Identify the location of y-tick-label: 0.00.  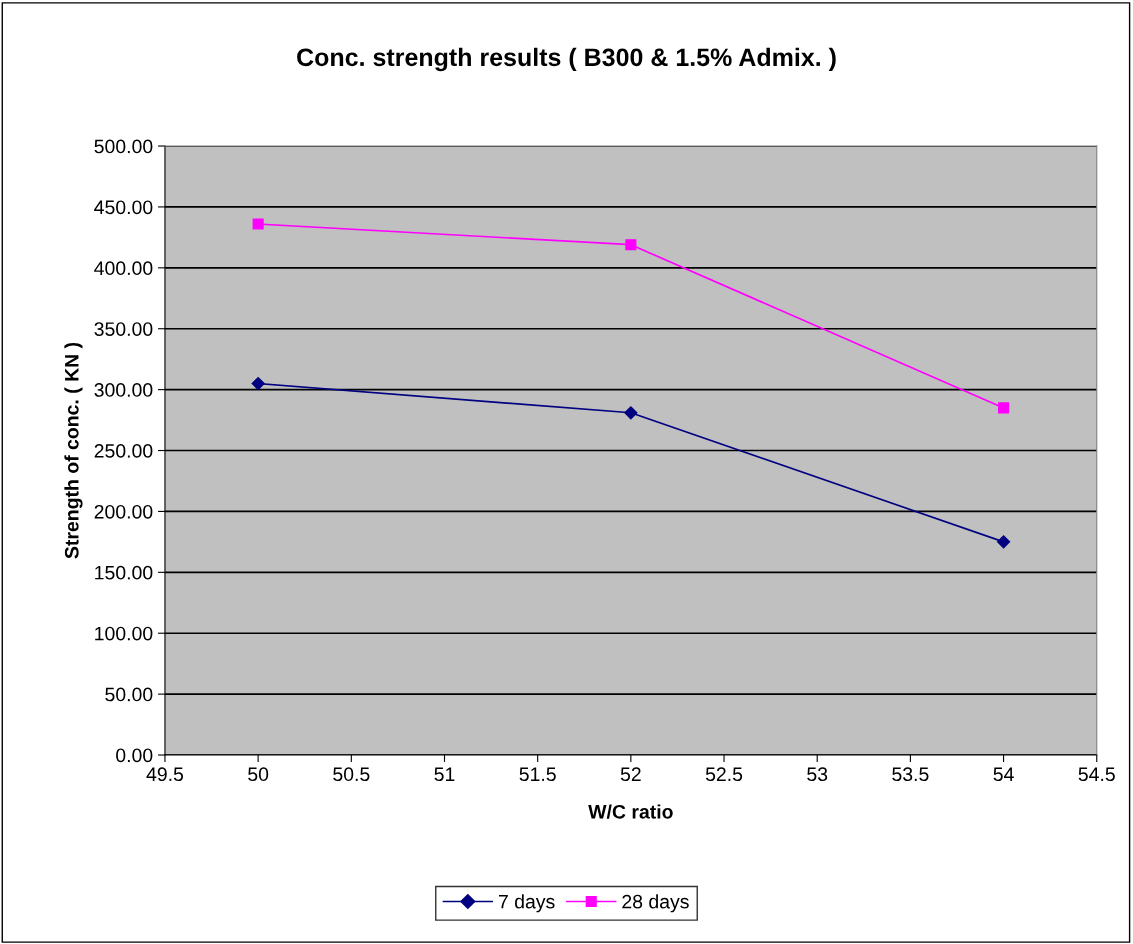
(134, 755).